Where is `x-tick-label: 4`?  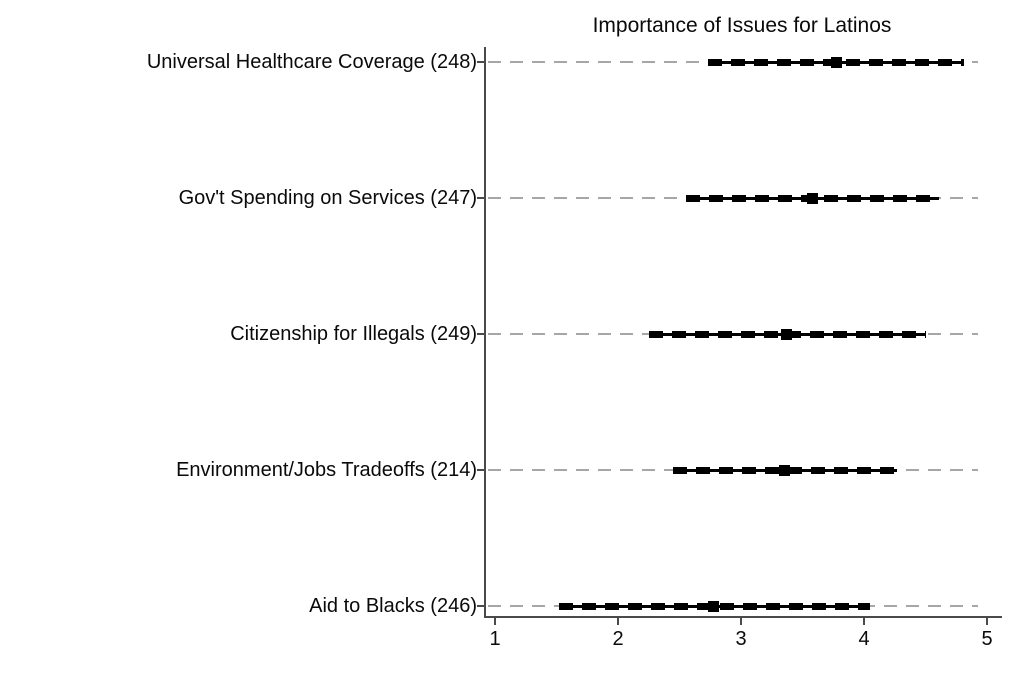 x-tick-label: 4 is located at coordinates (864, 639).